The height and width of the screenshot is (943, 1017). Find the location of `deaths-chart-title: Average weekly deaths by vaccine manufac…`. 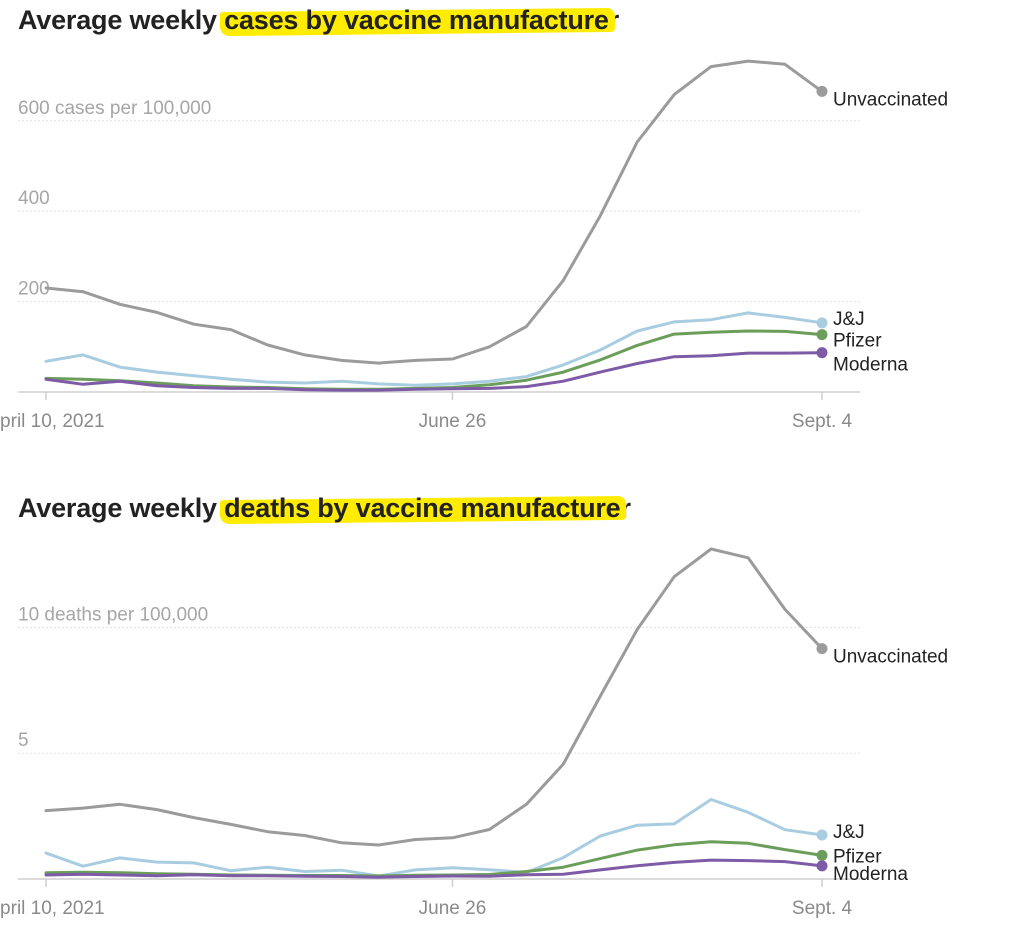

deaths-chart-title: Average weekly deaths by vaccine manufac… is located at coordinates (324, 508).